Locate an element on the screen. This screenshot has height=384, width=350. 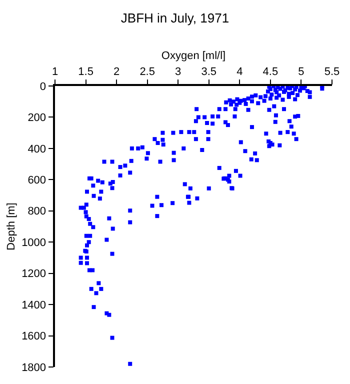
y-tick-label: 200 is located at coordinates (37, 118).